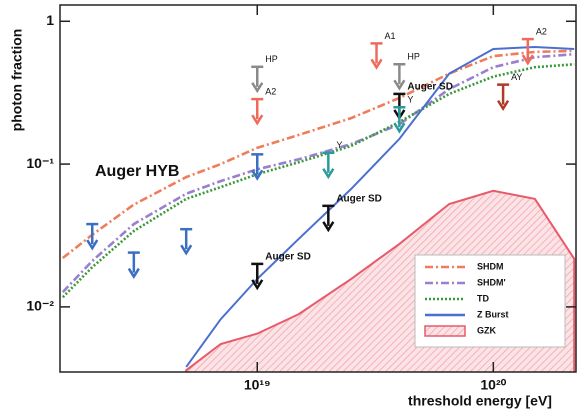 The width and height of the screenshot is (577, 417). What do you see at coordinates (493, 385) in the screenshot?
I see `x-tick-label: 10²⁰` at bounding box center [493, 385].